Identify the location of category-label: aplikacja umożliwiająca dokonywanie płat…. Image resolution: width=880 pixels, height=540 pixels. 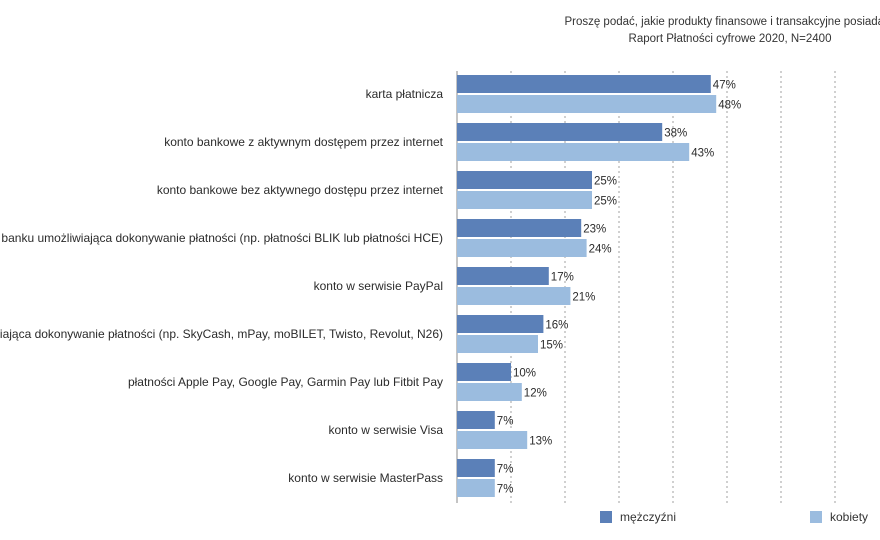
(221, 334).